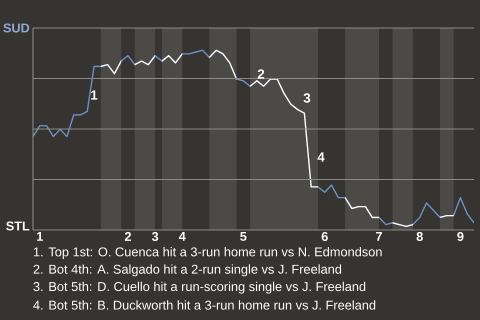 Image resolution: width=480 pixels, height=320 pixels. What do you see at coordinates (379, 236) in the screenshot?
I see `x-tick-label: 7` at bounding box center [379, 236].